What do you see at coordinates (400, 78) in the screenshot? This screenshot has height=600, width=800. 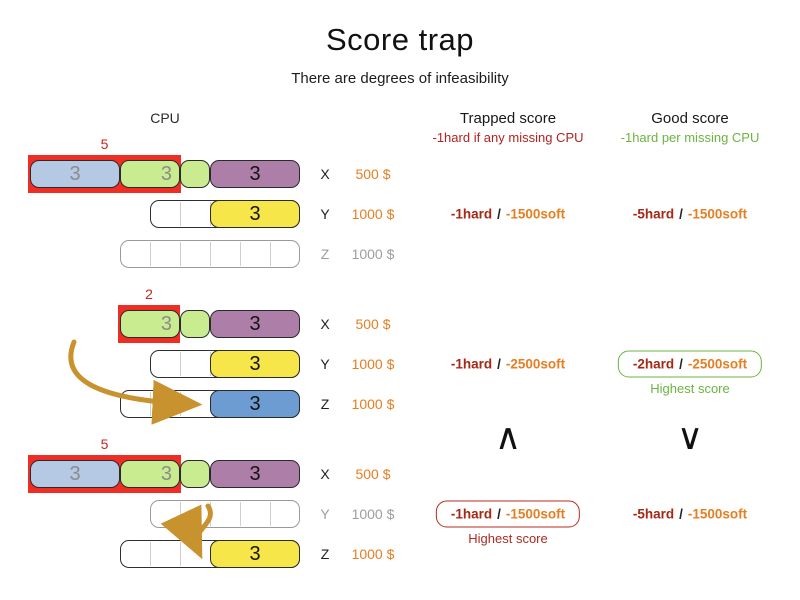 I see `page-subtitle: There are degrees of infeasibility` at bounding box center [400, 78].